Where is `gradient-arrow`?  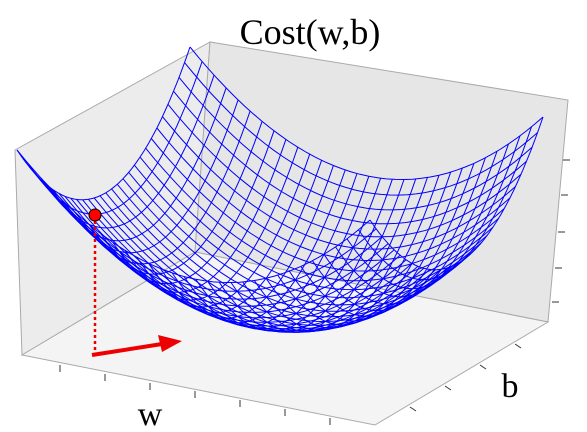 gradient-arrow is located at coordinates (127, 349).